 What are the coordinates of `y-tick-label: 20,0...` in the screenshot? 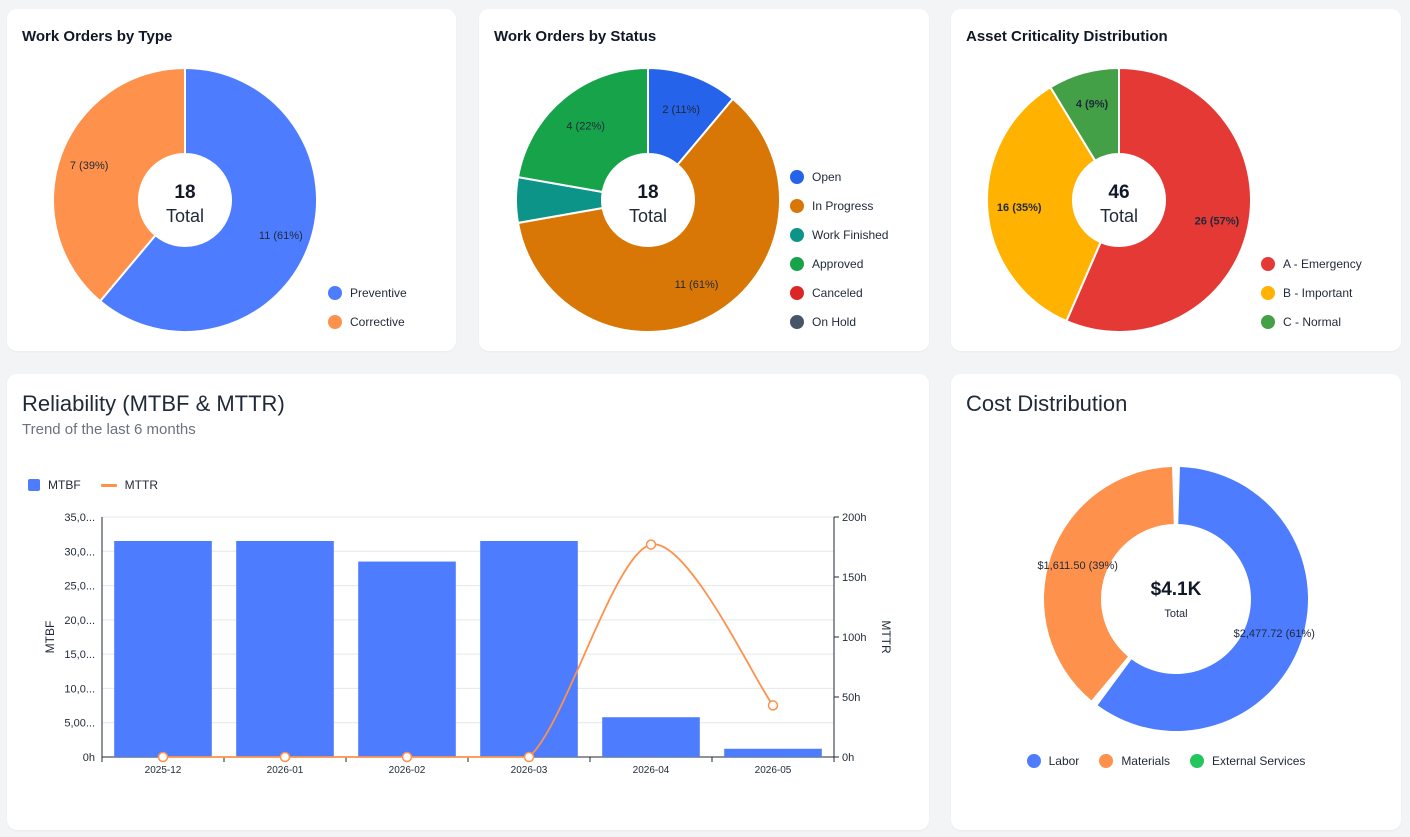 It's located at (79, 621).